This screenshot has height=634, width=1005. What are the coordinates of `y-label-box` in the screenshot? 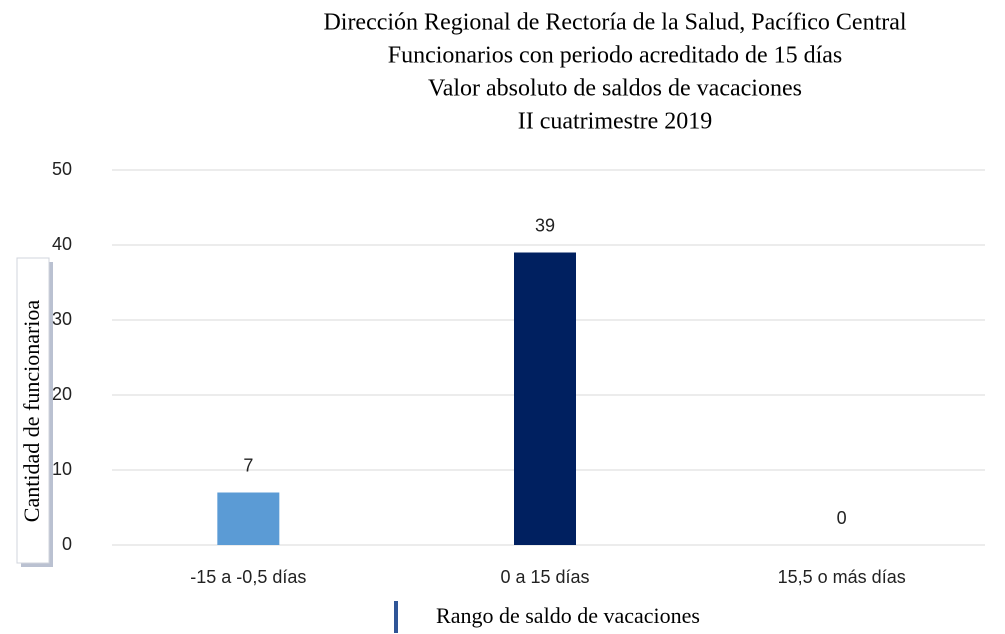 It's located at (34, 412).